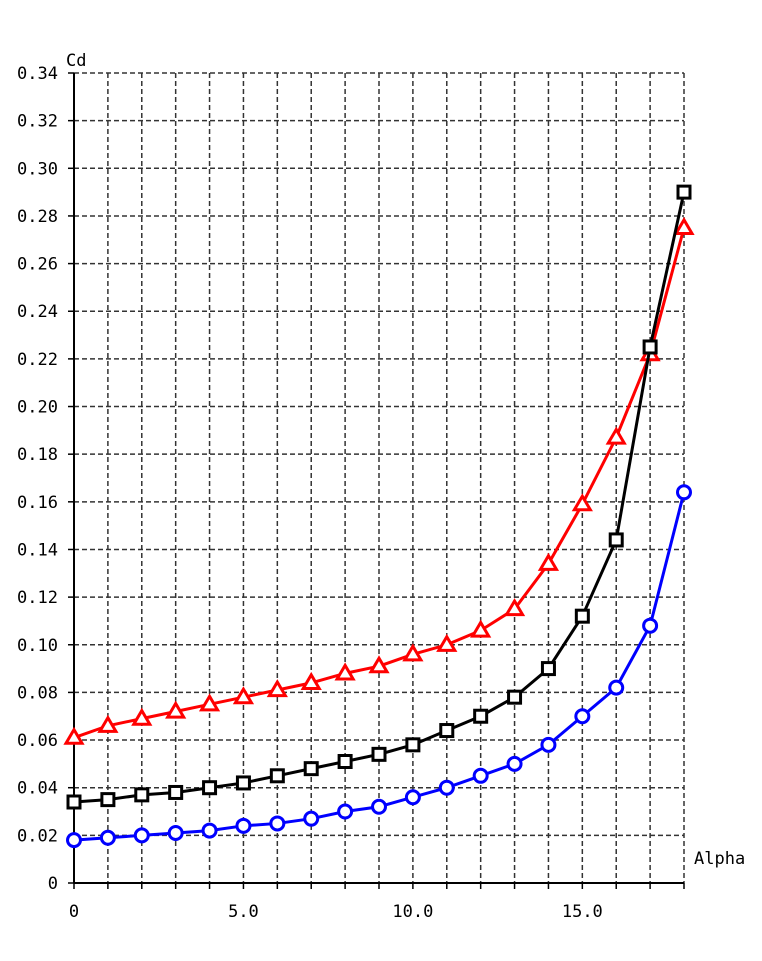  Describe the element at coordinates (37, 789) in the screenshot. I see `y-tick-label: 0.04` at that location.